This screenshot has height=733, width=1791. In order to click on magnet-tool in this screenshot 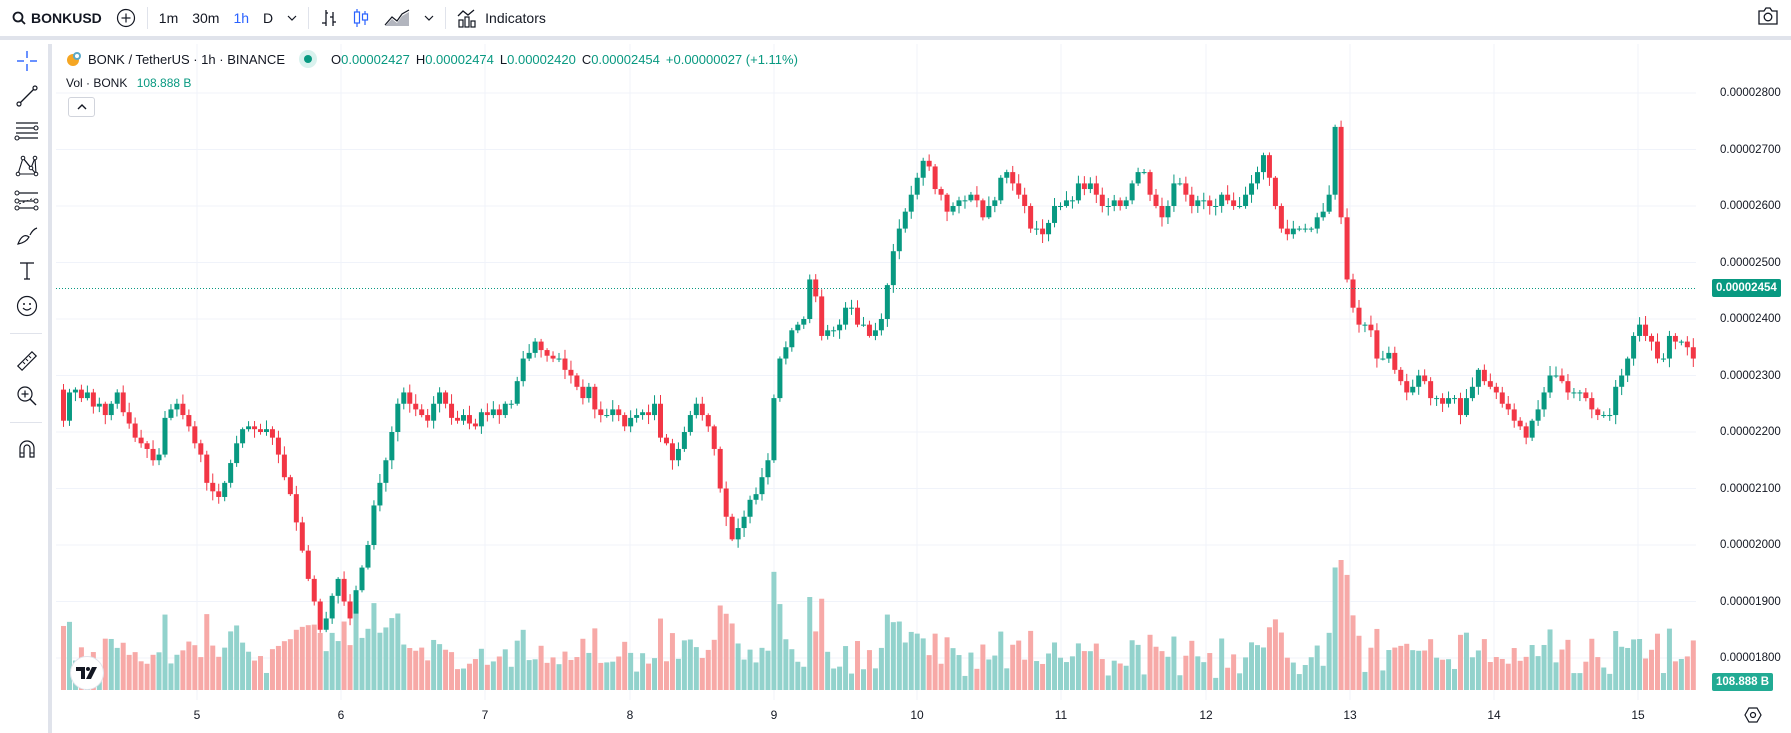, I will do `click(27, 449)`.